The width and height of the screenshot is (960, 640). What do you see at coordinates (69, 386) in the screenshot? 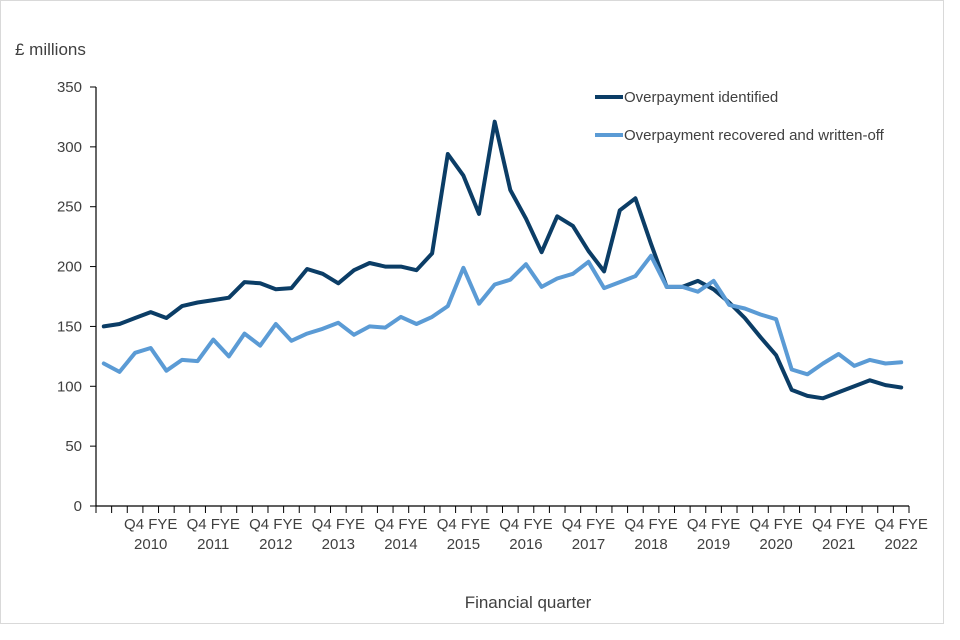
I see `y-tick-label: 100` at bounding box center [69, 386].